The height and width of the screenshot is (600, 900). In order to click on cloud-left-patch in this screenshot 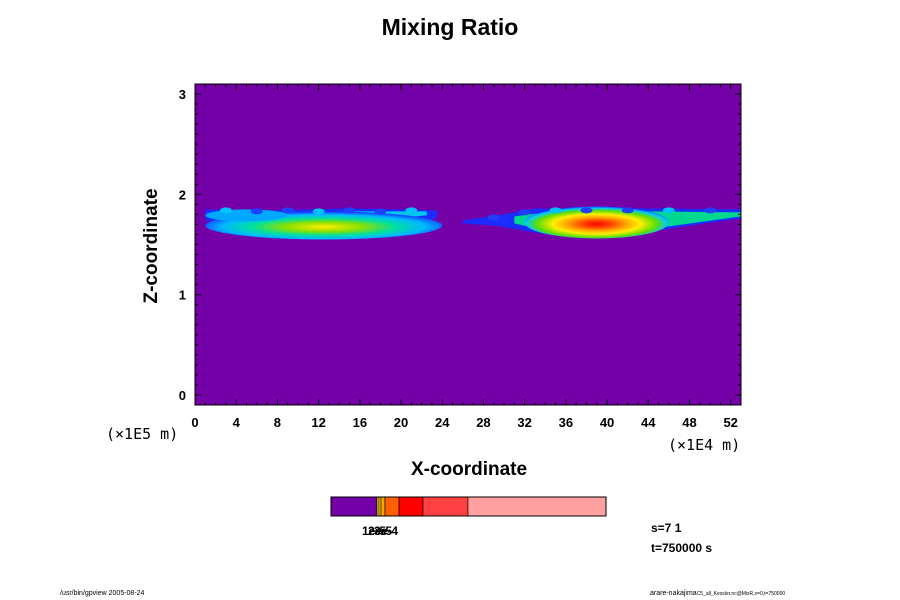, I will do `click(246, 215)`.